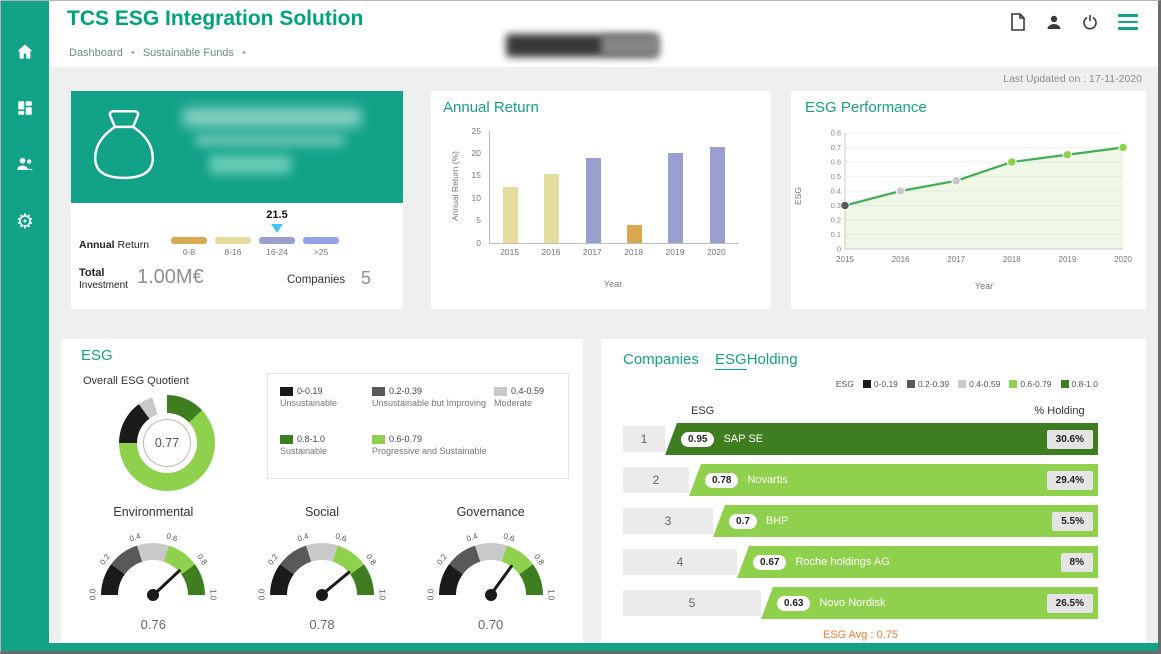 The width and height of the screenshot is (1161, 654). Describe the element at coordinates (644, 439) in the screenshot. I see `rank-cell: 1` at that location.